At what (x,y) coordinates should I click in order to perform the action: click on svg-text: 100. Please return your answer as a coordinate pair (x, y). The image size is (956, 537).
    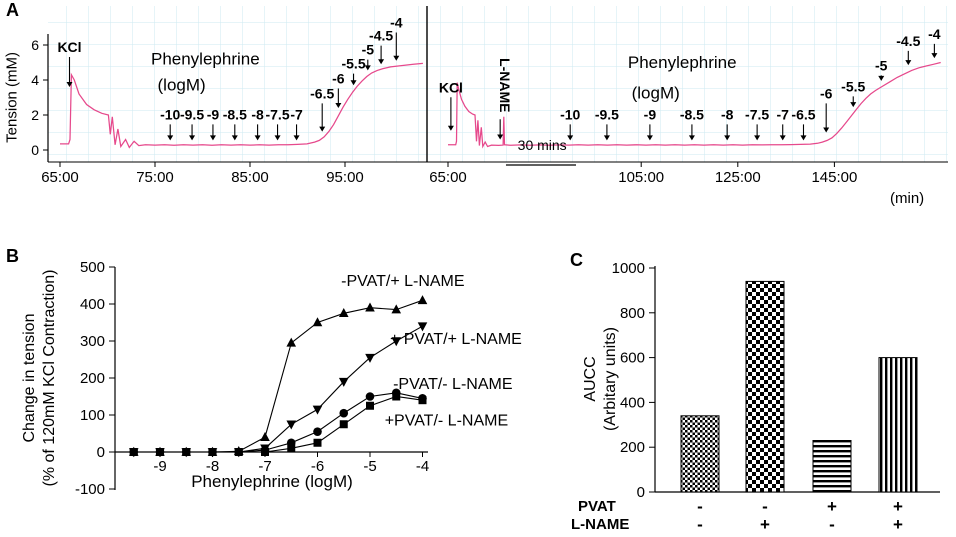
    Looking at the image, I should click on (92, 415).